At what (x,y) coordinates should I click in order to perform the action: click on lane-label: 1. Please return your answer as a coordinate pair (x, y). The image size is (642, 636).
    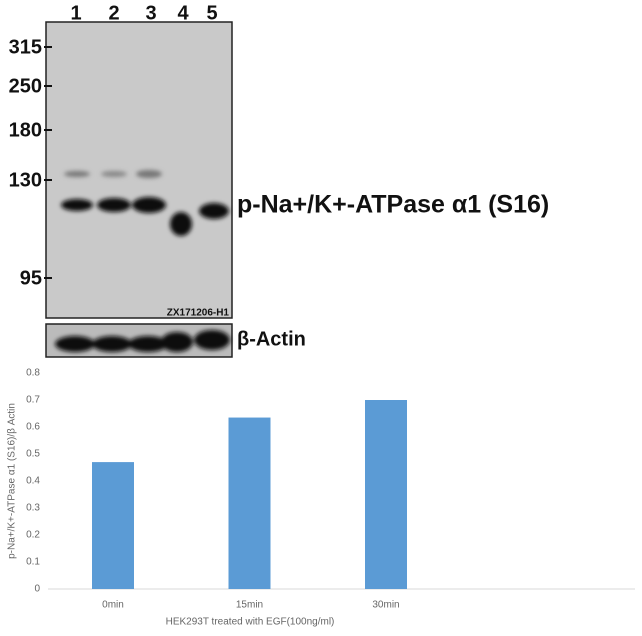
    Looking at the image, I should click on (75, 13).